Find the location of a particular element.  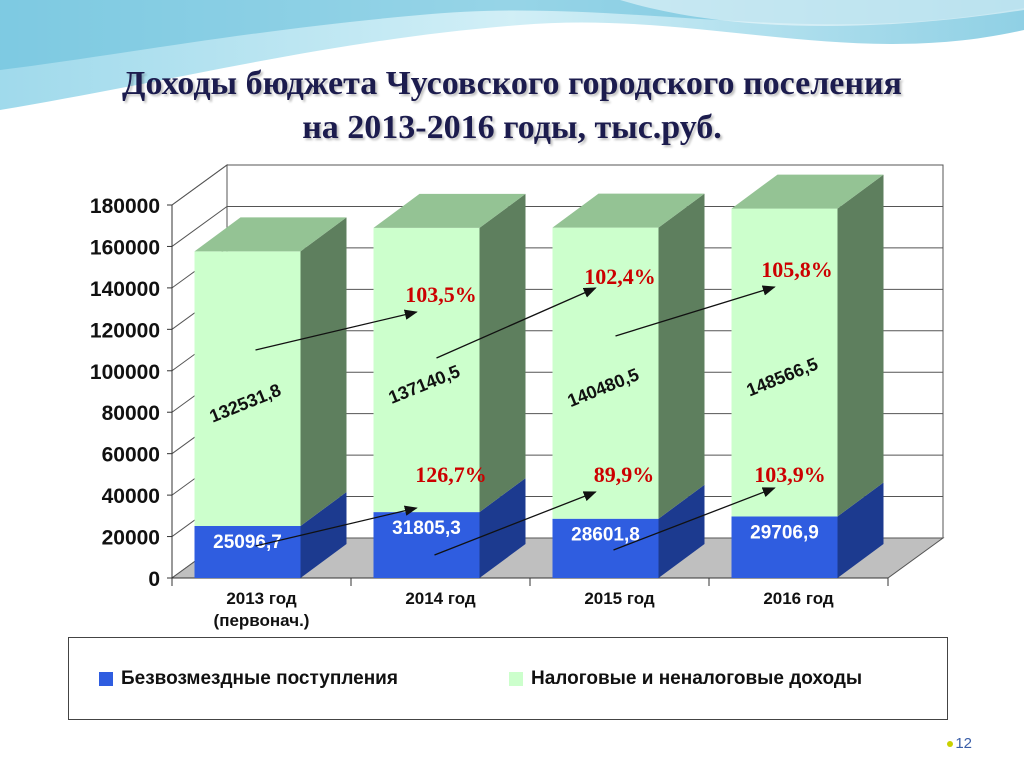

bullet-dot-icon is located at coordinates (950, 744).